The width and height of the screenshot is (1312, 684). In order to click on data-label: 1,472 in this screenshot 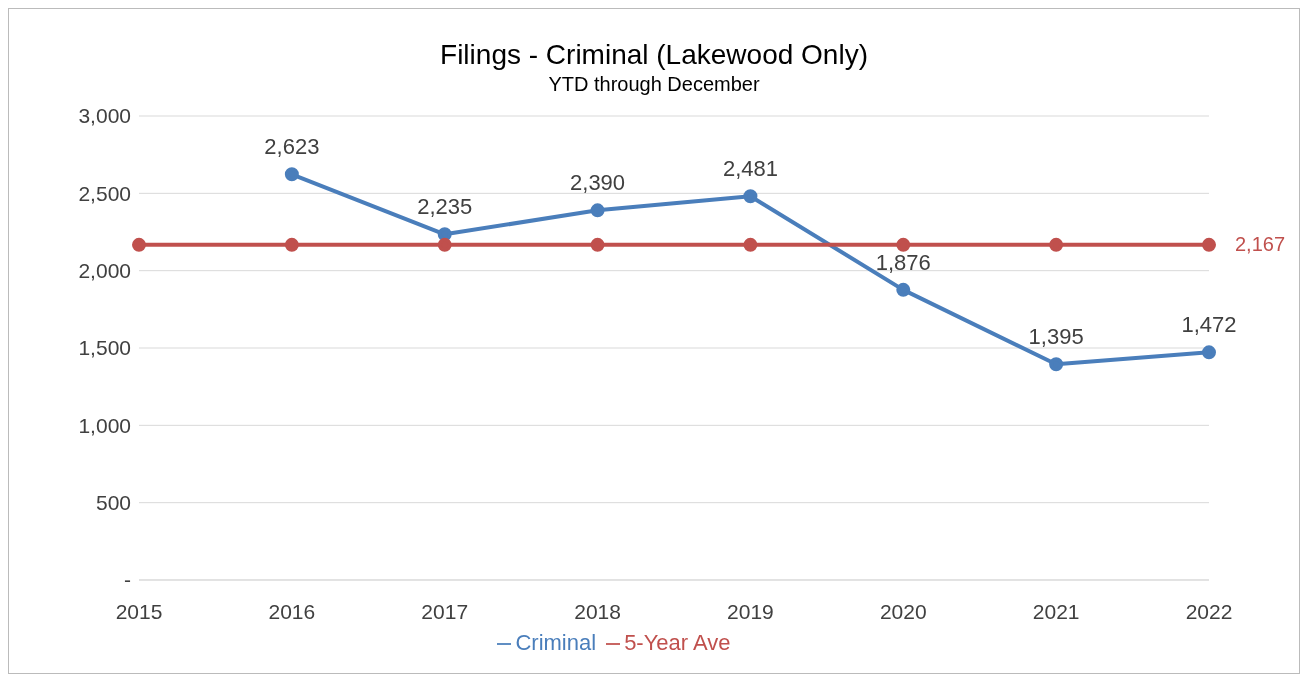, I will do `click(1209, 325)`.